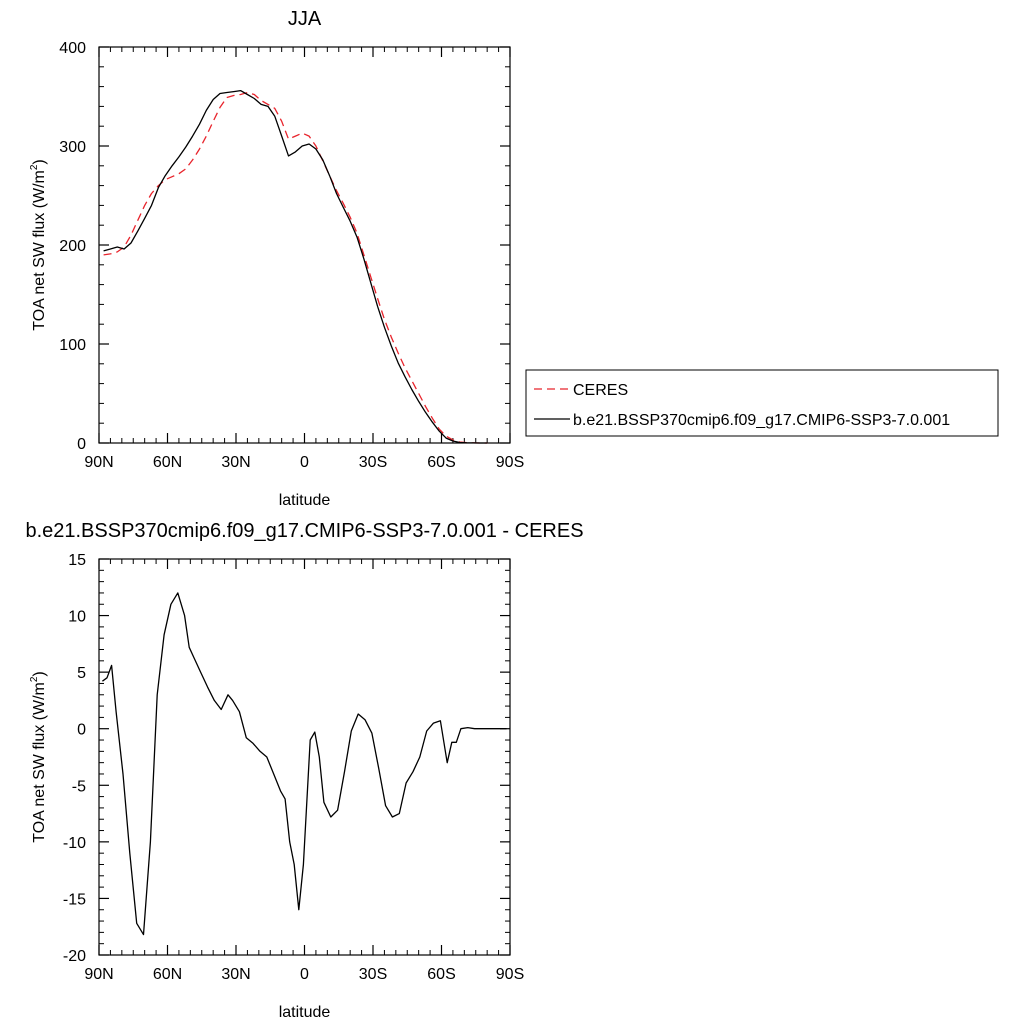 Image resolution: width=1024 pixels, height=1024 pixels. What do you see at coordinates (74, 956) in the screenshot?
I see `y-tick-label: -20` at bounding box center [74, 956].